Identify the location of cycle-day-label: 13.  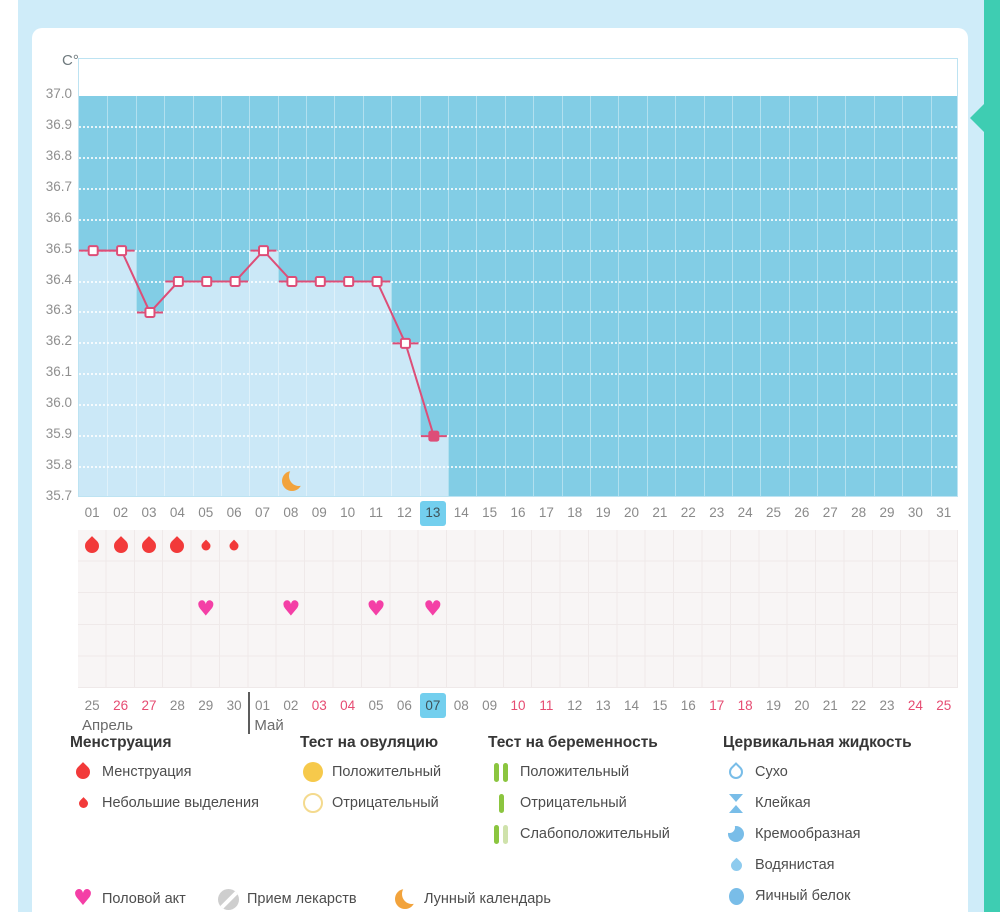
(433, 512).